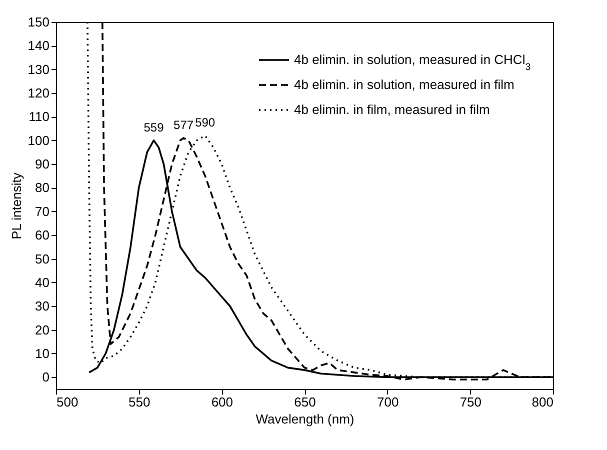 The height and width of the screenshot is (450, 607). Describe the element at coordinates (305, 402) in the screenshot. I see `x-tick-label: 650` at that location.